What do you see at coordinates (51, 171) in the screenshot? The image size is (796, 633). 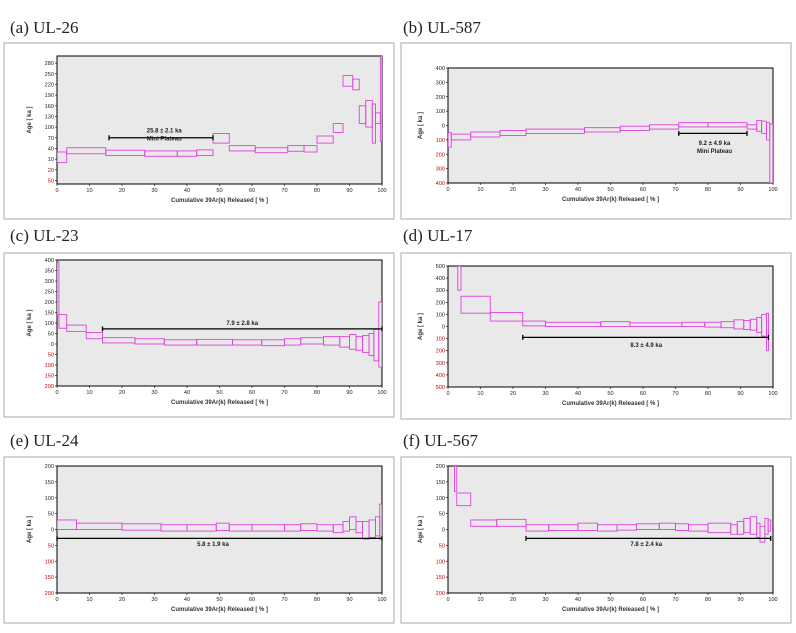 I see `y-tick-label: 20` at bounding box center [51, 171].